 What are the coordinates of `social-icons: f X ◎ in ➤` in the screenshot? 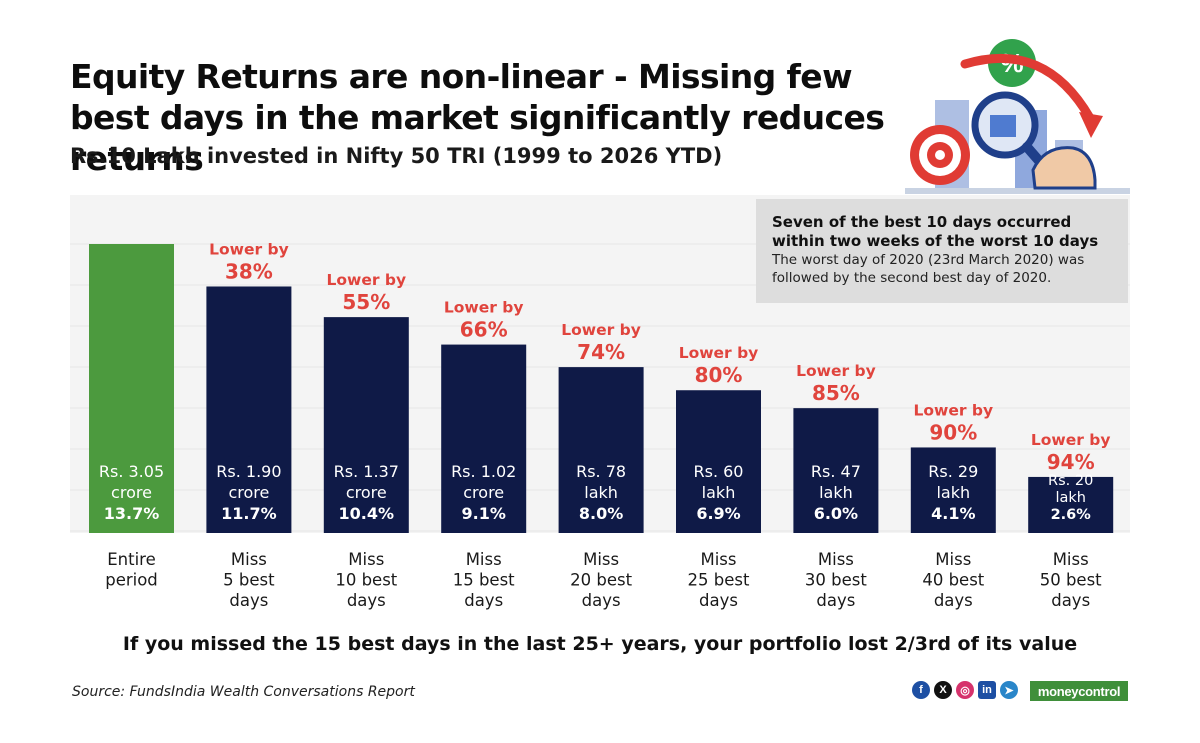 It's located at (965, 690).